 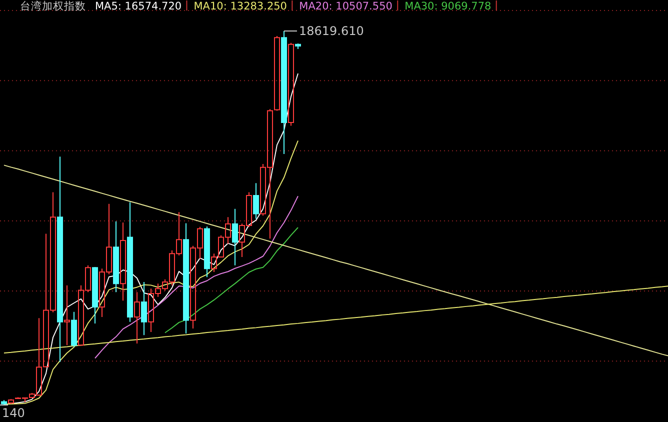 I want to click on text: MA30: 9069.778, so click(x=448, y=6).